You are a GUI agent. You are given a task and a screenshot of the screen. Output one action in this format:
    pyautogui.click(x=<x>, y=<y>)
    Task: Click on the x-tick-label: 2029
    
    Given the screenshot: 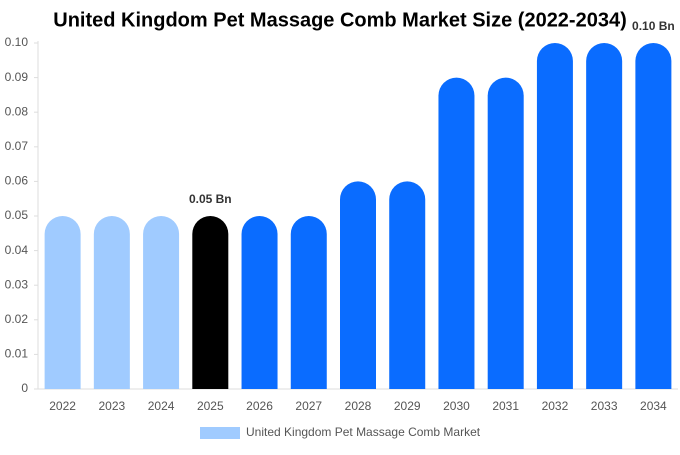 What is the action you would take?
    pyautogui.click(x=407, y=406)
    